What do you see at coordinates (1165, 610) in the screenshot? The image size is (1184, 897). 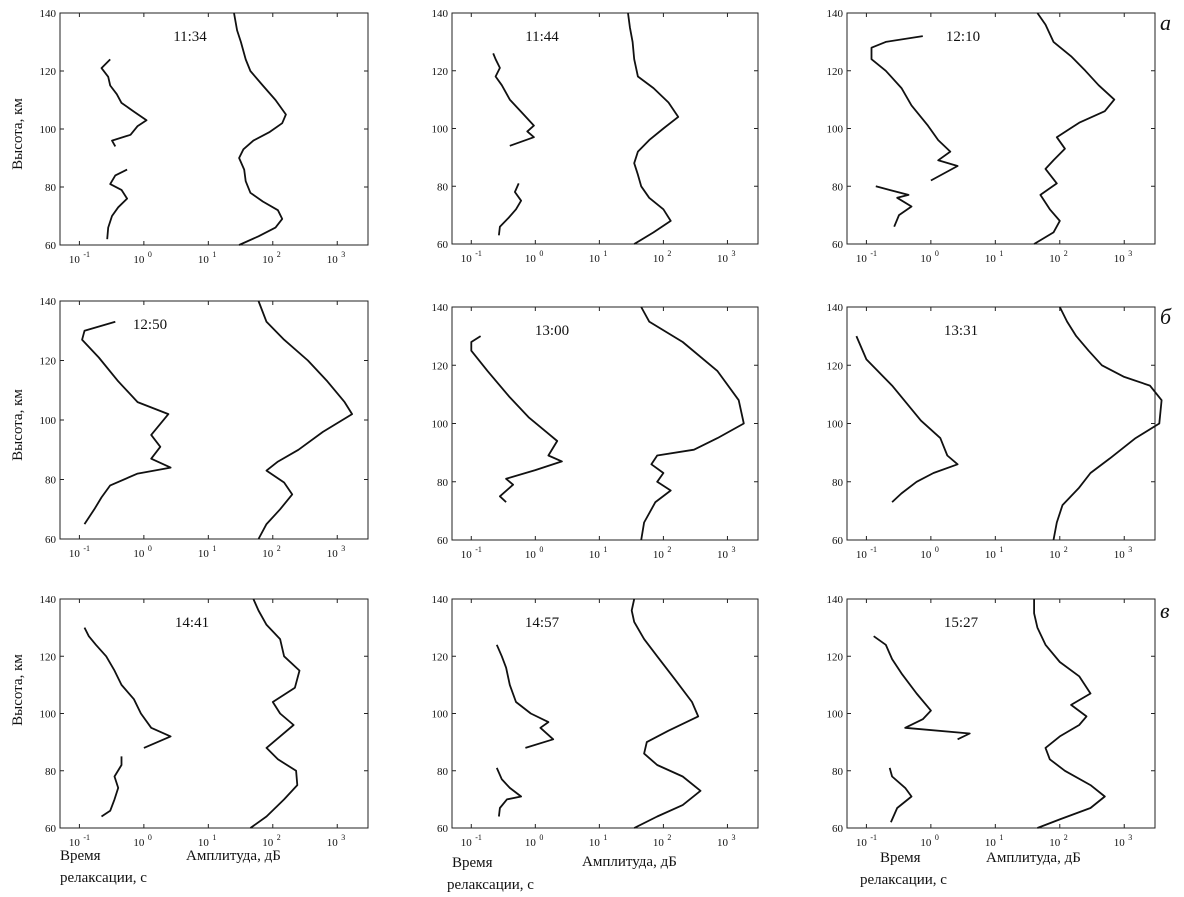 I see `row-label-v: в` at bounding box center [1165, 610].